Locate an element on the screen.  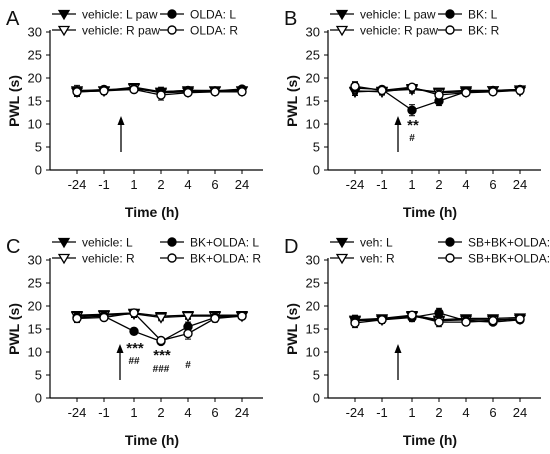
legend-label: vehicle: R paw is located at coordinates (121, 31).